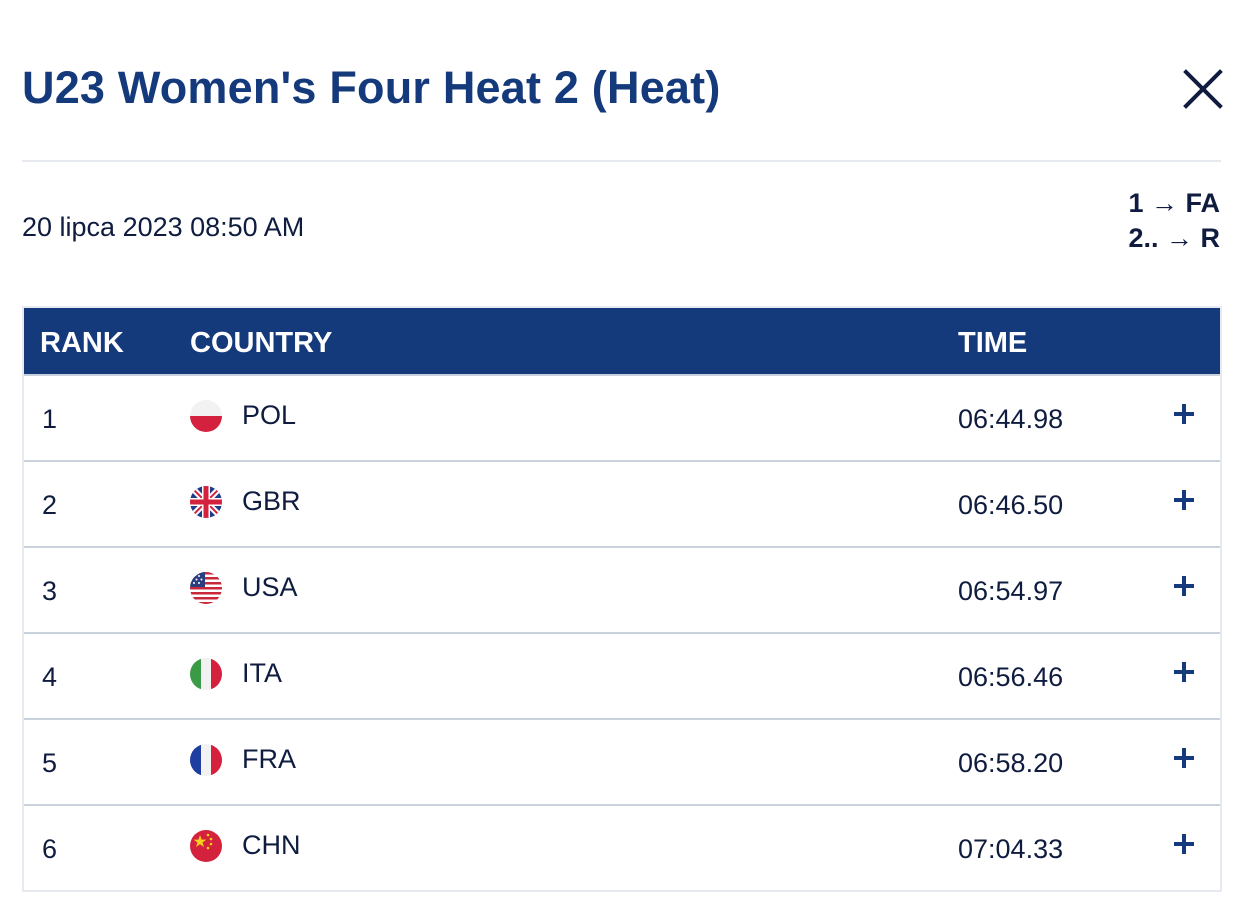 The width and height of the screenshot is (1242, 900). I want to click on time-cell: 07:04.33, so click(1011, 849).